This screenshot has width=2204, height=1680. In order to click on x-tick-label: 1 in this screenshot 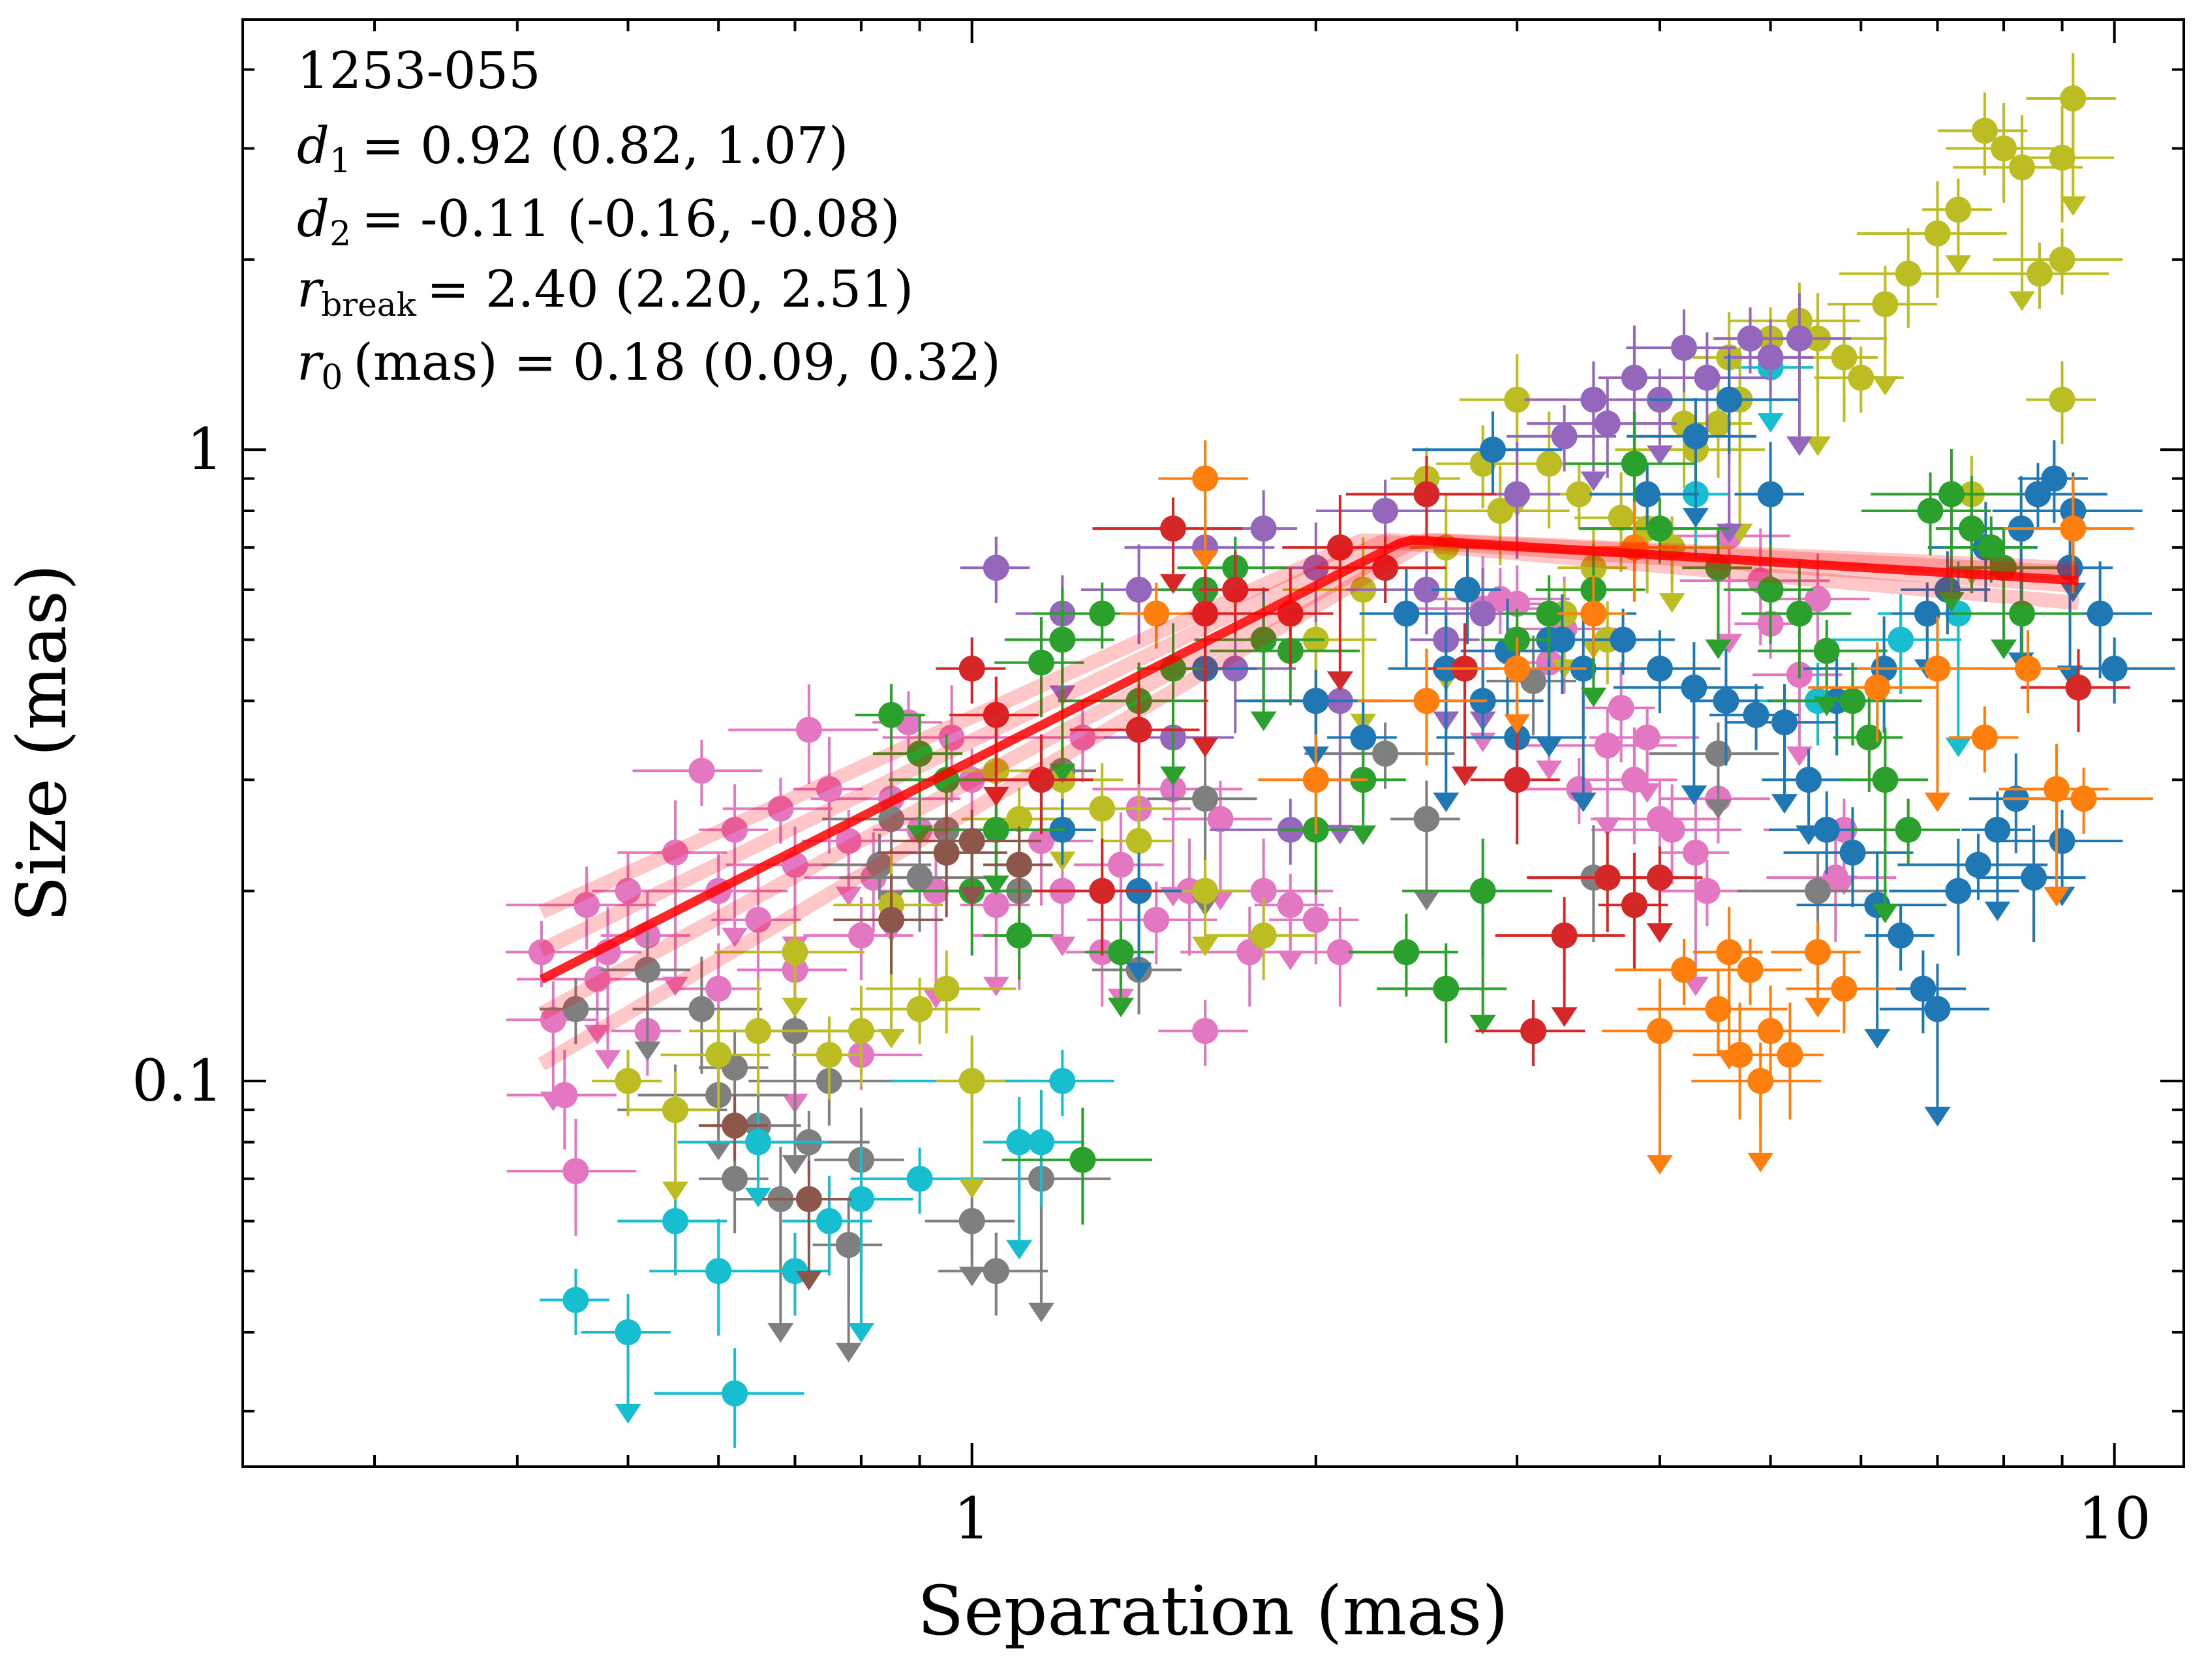, I will do `click(972, 1518)`.